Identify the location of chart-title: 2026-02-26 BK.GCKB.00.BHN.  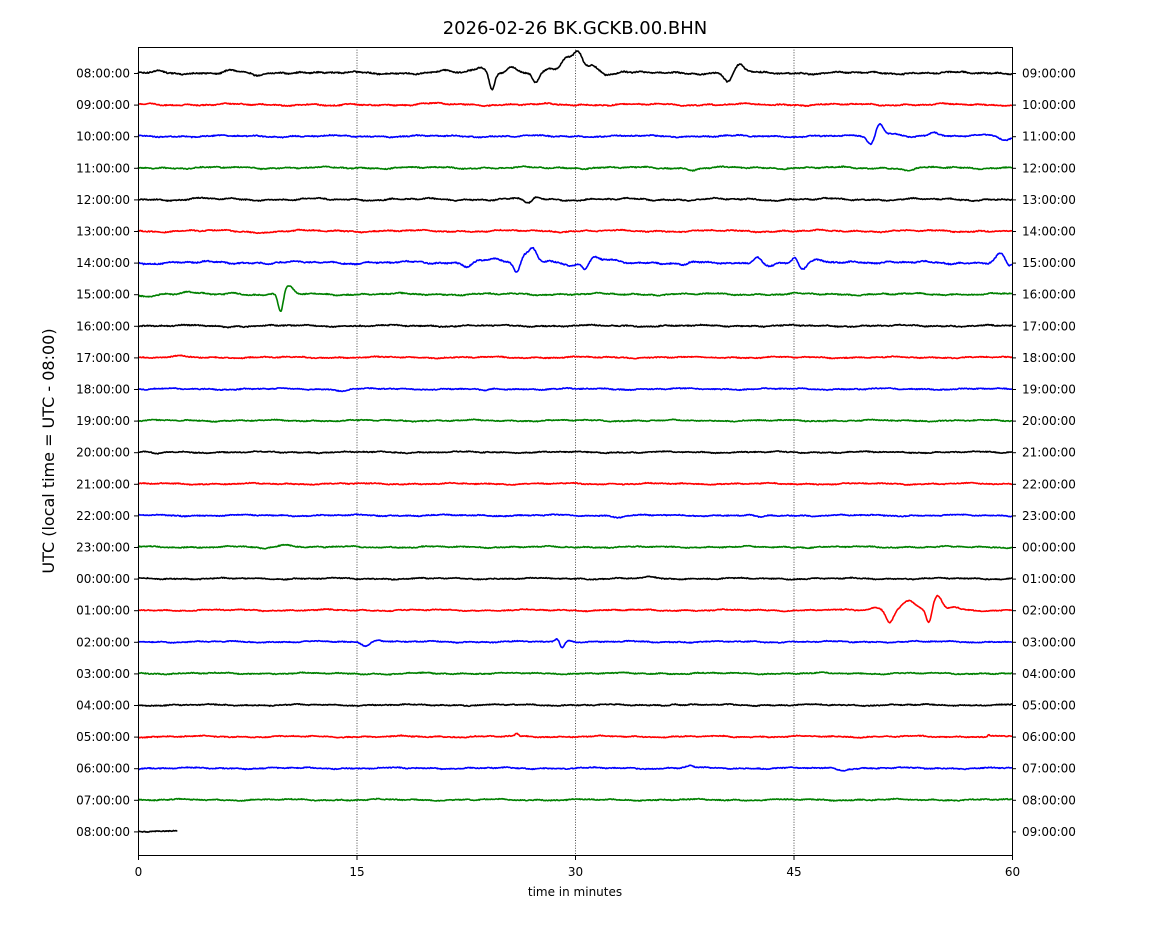
(575, 28).